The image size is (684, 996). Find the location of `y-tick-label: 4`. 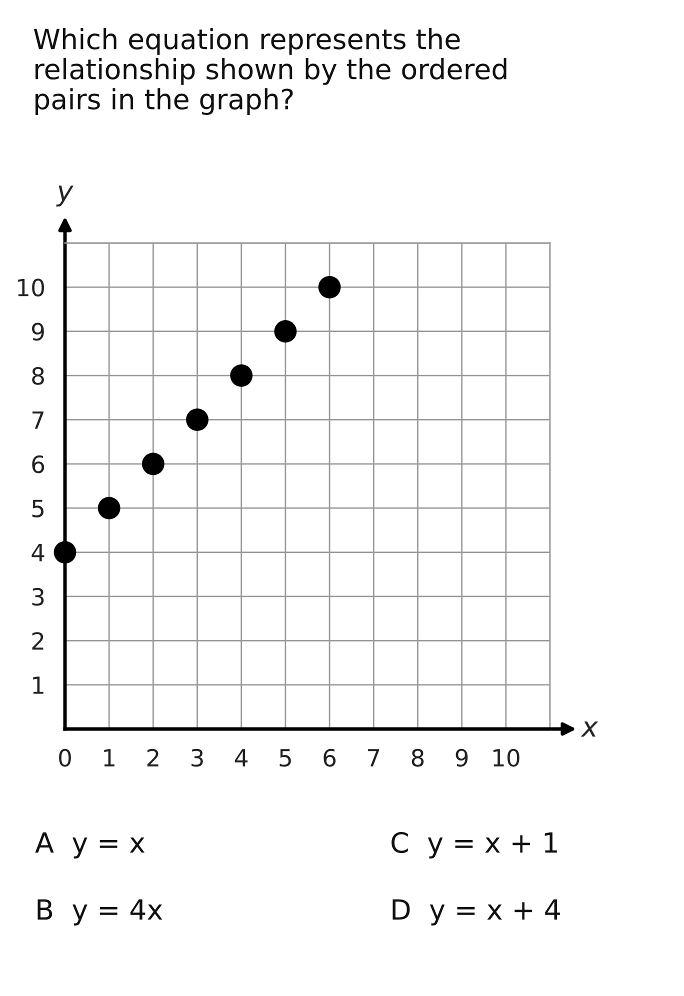

y-tick-label: 4 is located at coordinates (38, 553).